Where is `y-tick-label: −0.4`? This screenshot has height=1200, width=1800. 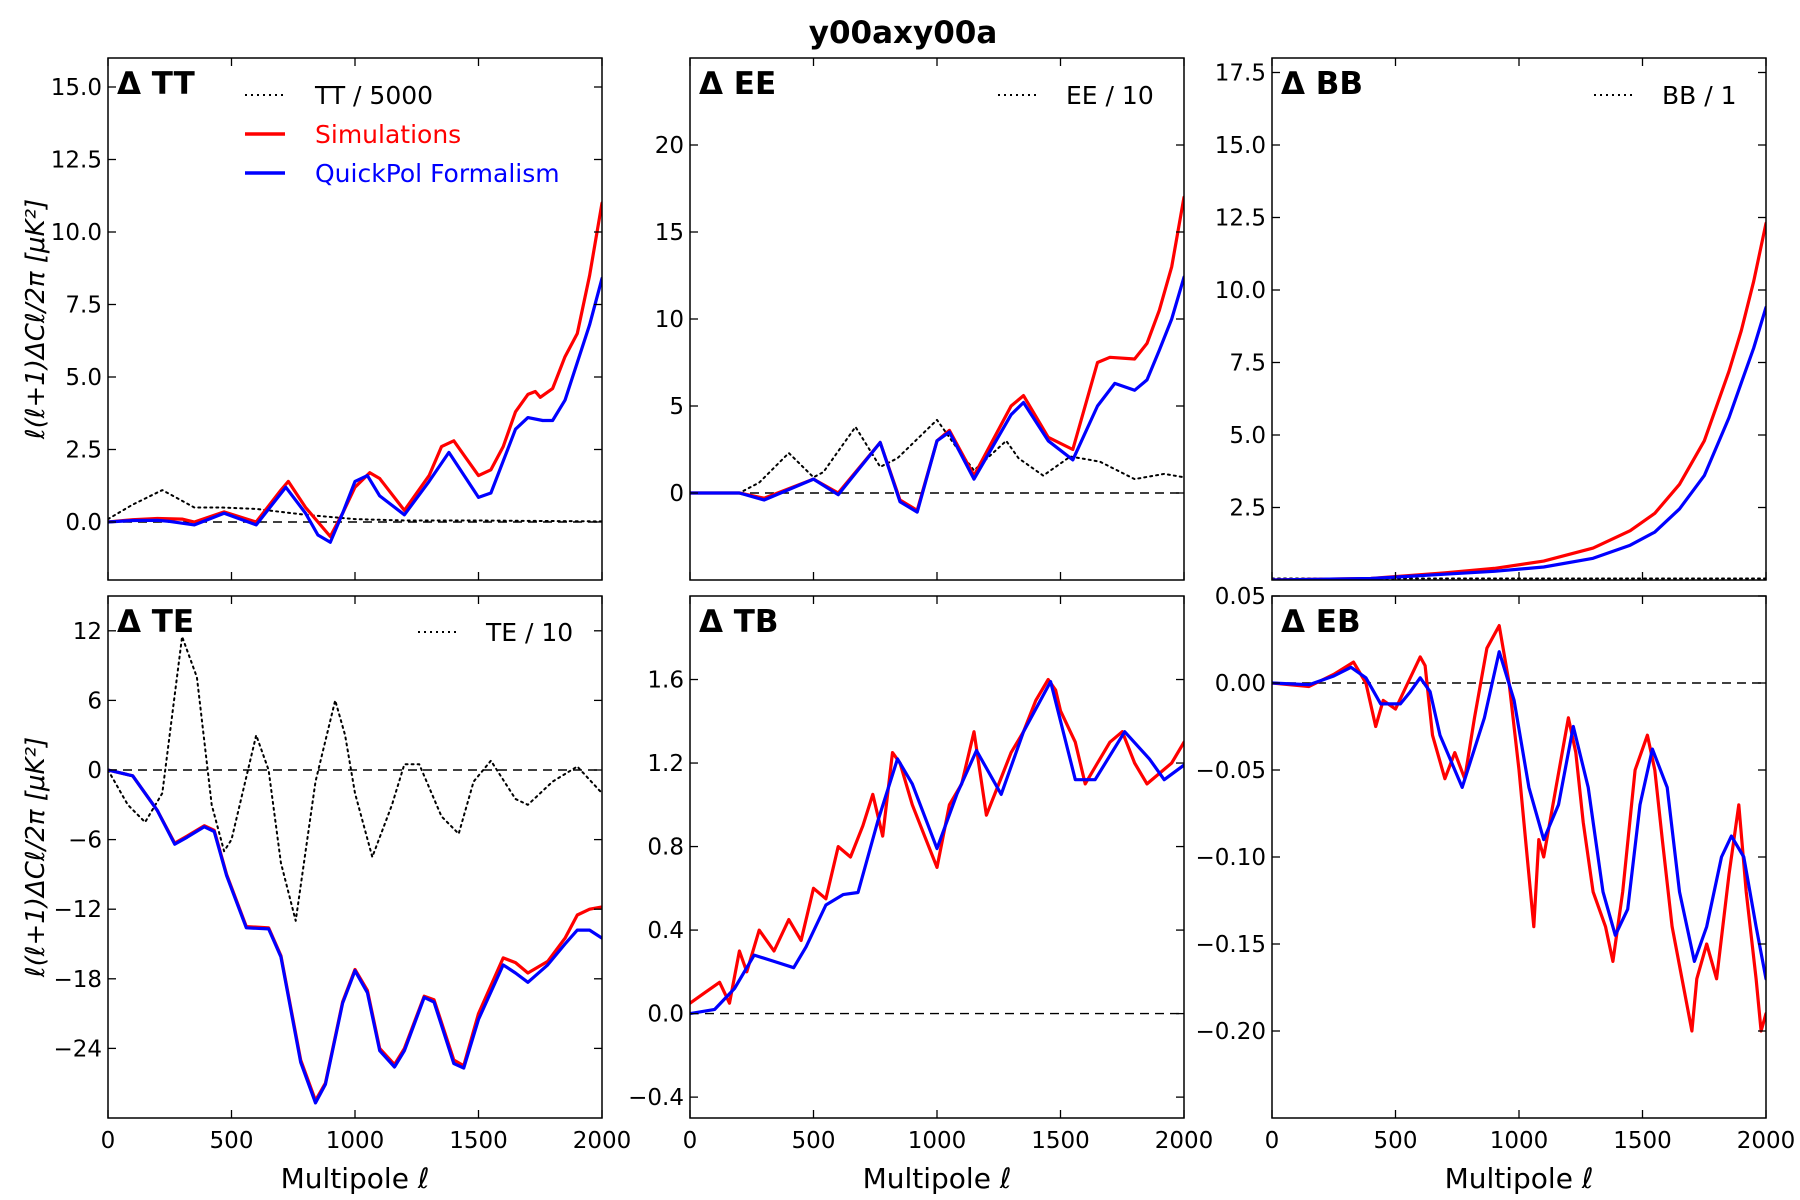 y-tick-label: −0.4 is located at coordinates (656, 1098).